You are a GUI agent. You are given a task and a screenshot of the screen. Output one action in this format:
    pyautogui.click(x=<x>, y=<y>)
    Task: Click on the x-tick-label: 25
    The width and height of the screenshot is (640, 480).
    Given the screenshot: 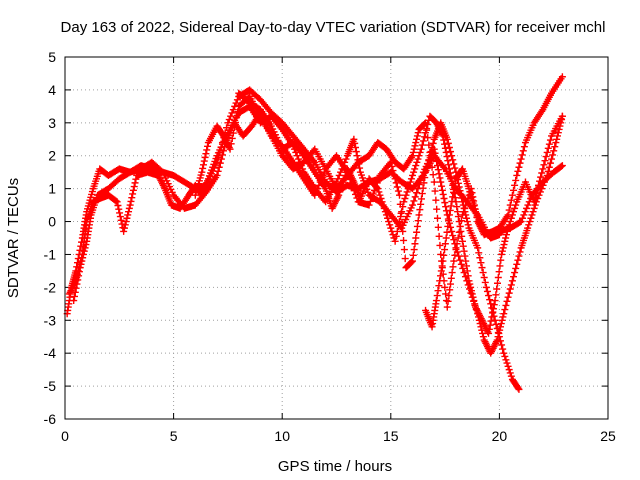 What is the action you would take?
    pyautogui.click(x=608, y=436)
    